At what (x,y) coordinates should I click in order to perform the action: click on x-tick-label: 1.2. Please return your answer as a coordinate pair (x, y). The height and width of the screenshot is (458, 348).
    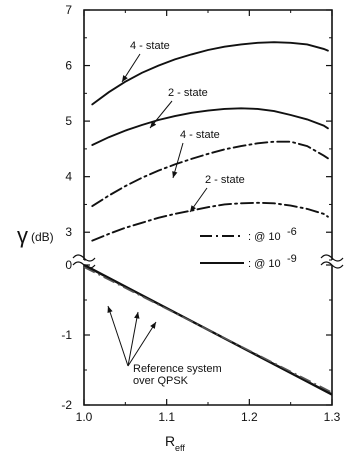
    Looking at the image, I should click on (249, 417).